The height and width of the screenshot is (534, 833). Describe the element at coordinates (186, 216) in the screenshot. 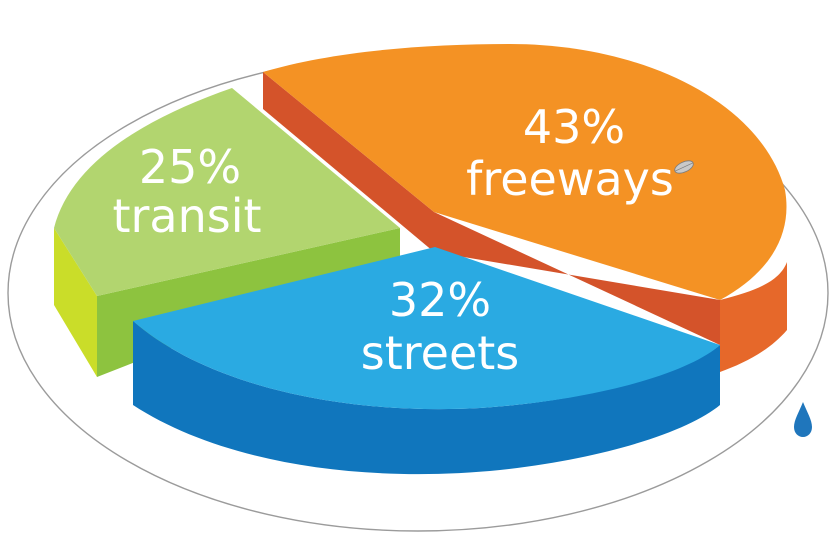

I see `transit-name-label: transit` at that location.